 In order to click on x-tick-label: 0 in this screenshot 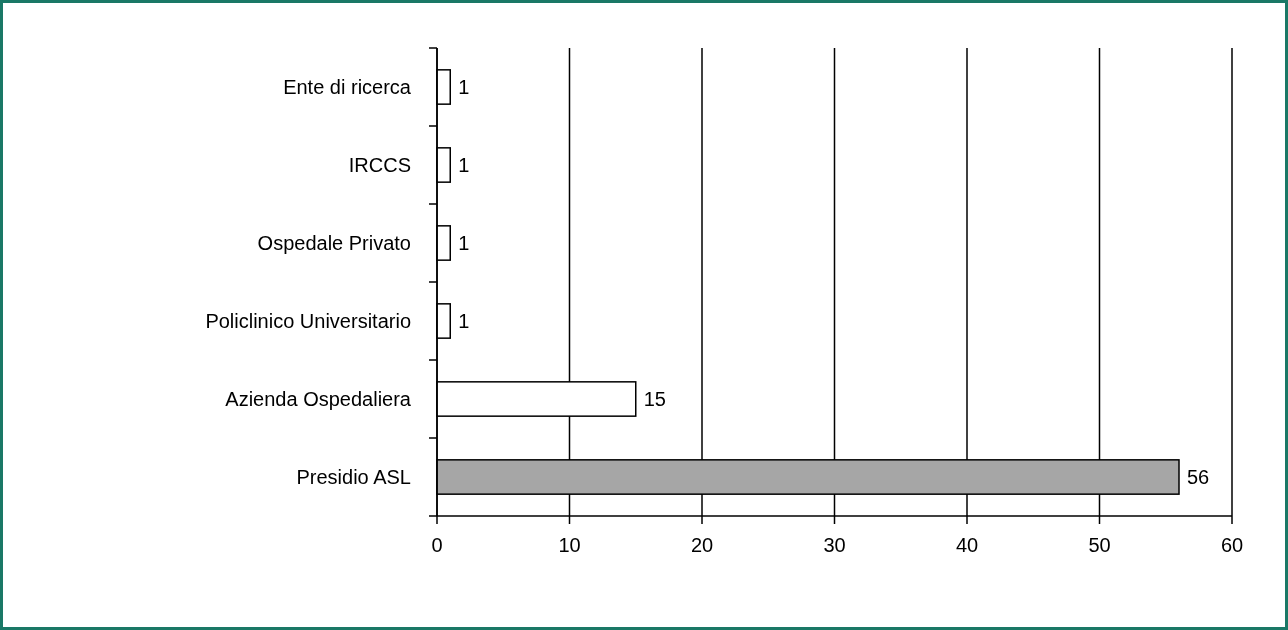, I will do `click(437, 545)`.